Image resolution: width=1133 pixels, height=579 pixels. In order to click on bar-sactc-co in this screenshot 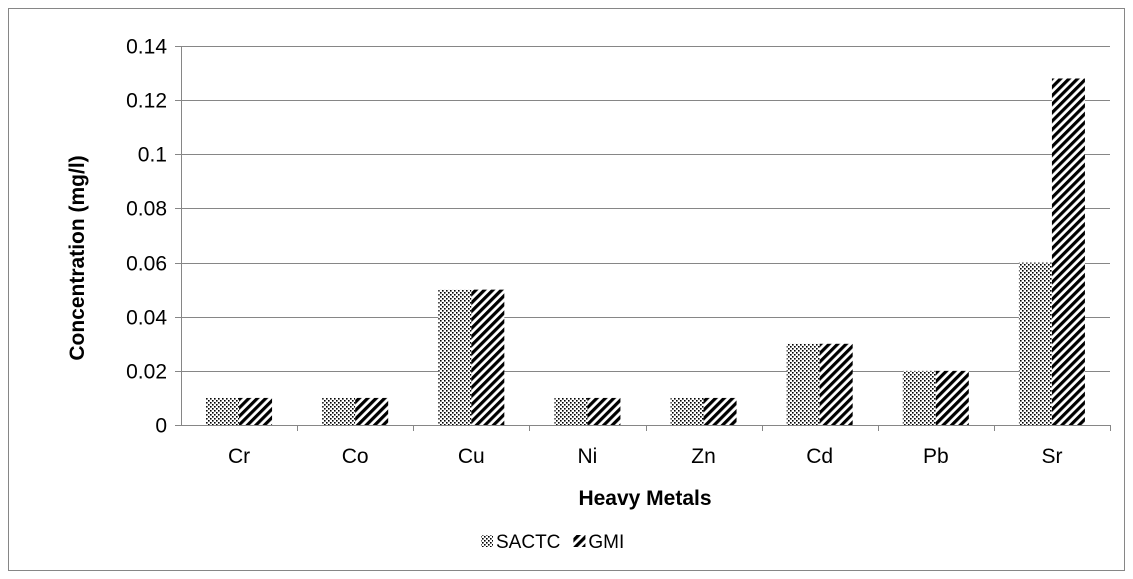, I will do `click(339, 411)`.